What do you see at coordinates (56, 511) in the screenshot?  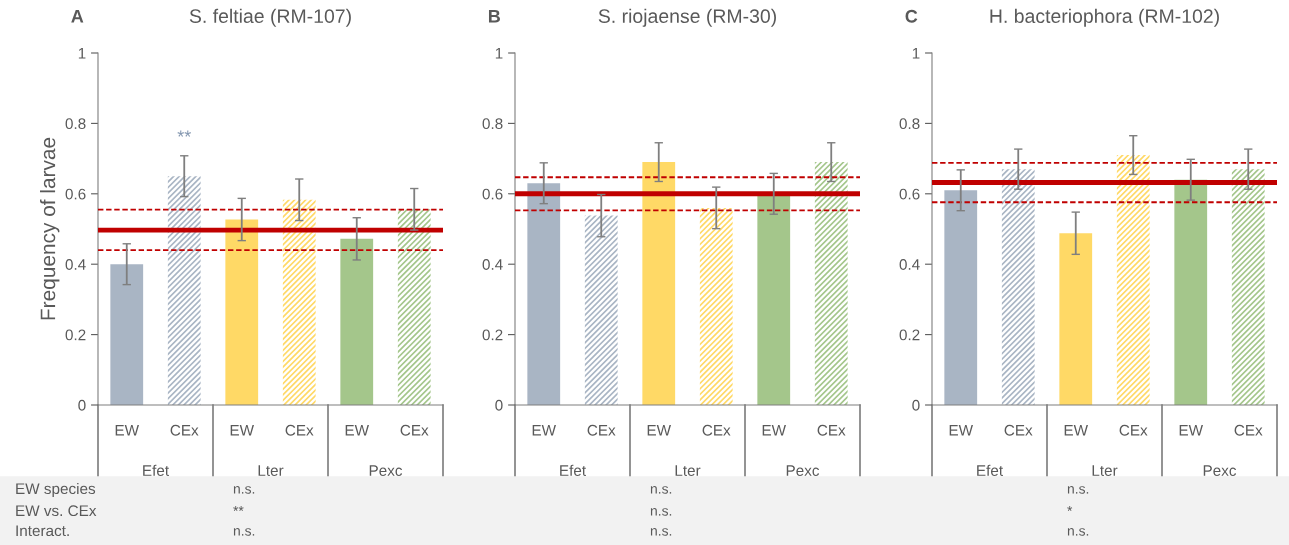 I see `text: EW vs. CEx` at bounding box center [56, 511].